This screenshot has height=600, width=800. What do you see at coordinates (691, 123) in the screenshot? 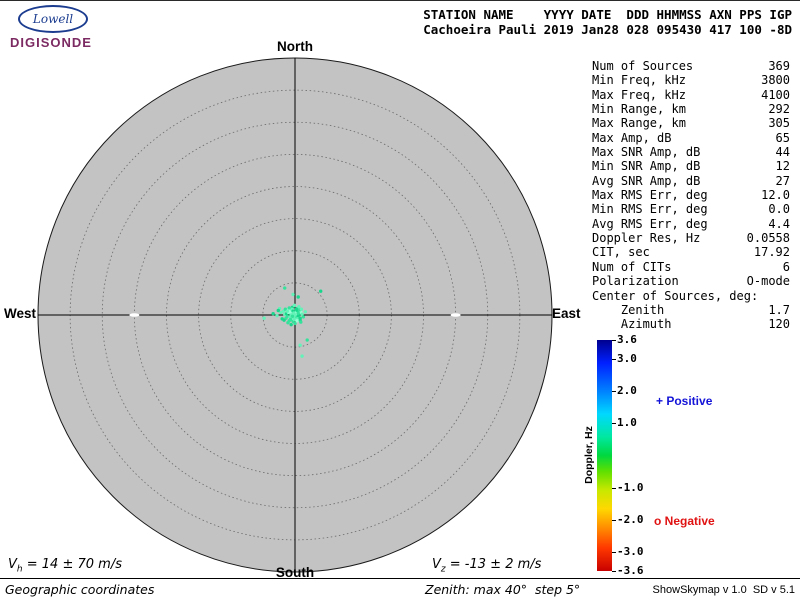
I see `stat-row: Max Range, km 305` at bounding box center [691, 123].